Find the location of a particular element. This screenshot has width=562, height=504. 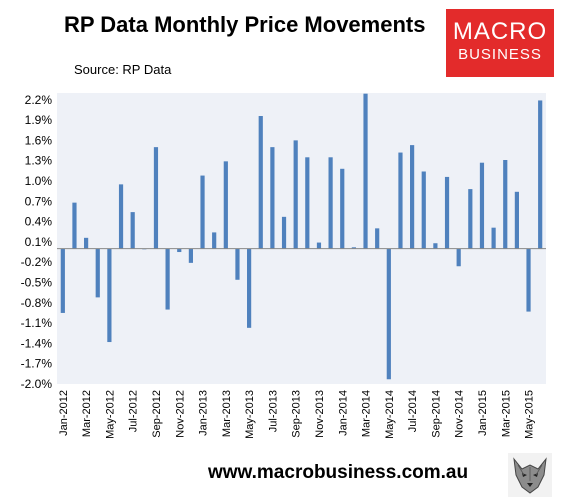

bar-Apr-2015 is located at coordinates (516, 220).